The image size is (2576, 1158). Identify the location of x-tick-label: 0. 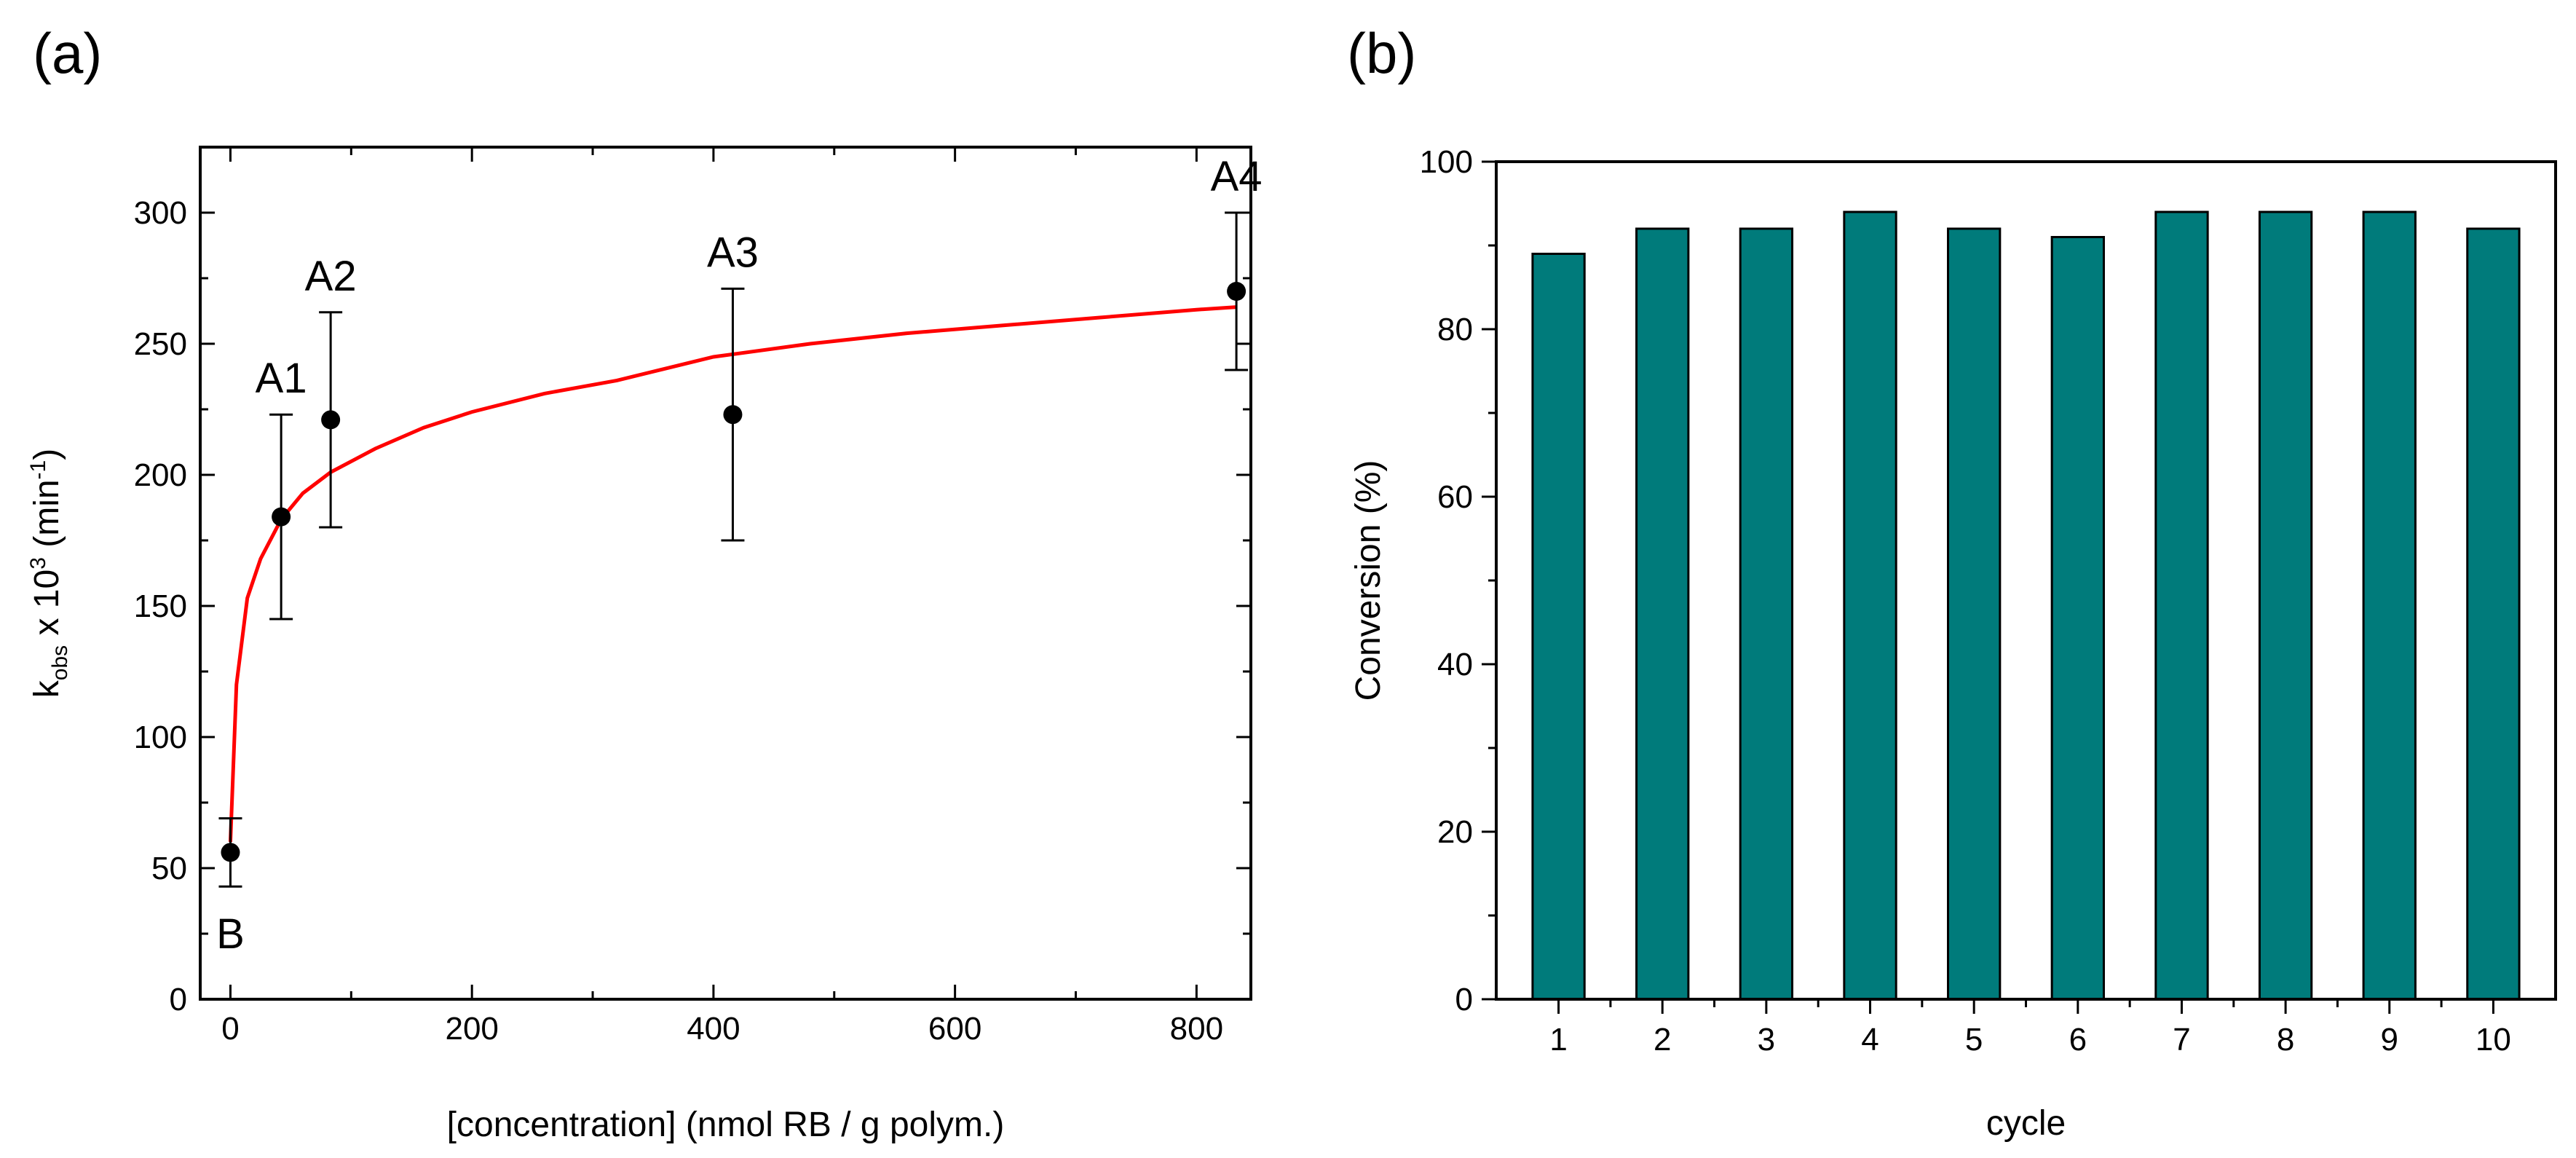
(230, 1029).